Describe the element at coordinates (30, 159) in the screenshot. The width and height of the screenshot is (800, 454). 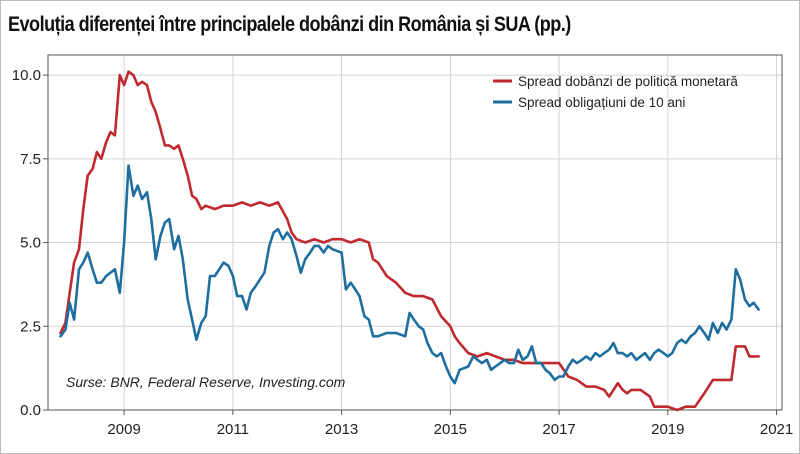
I see `y-tick-label: 7.5` at that location.